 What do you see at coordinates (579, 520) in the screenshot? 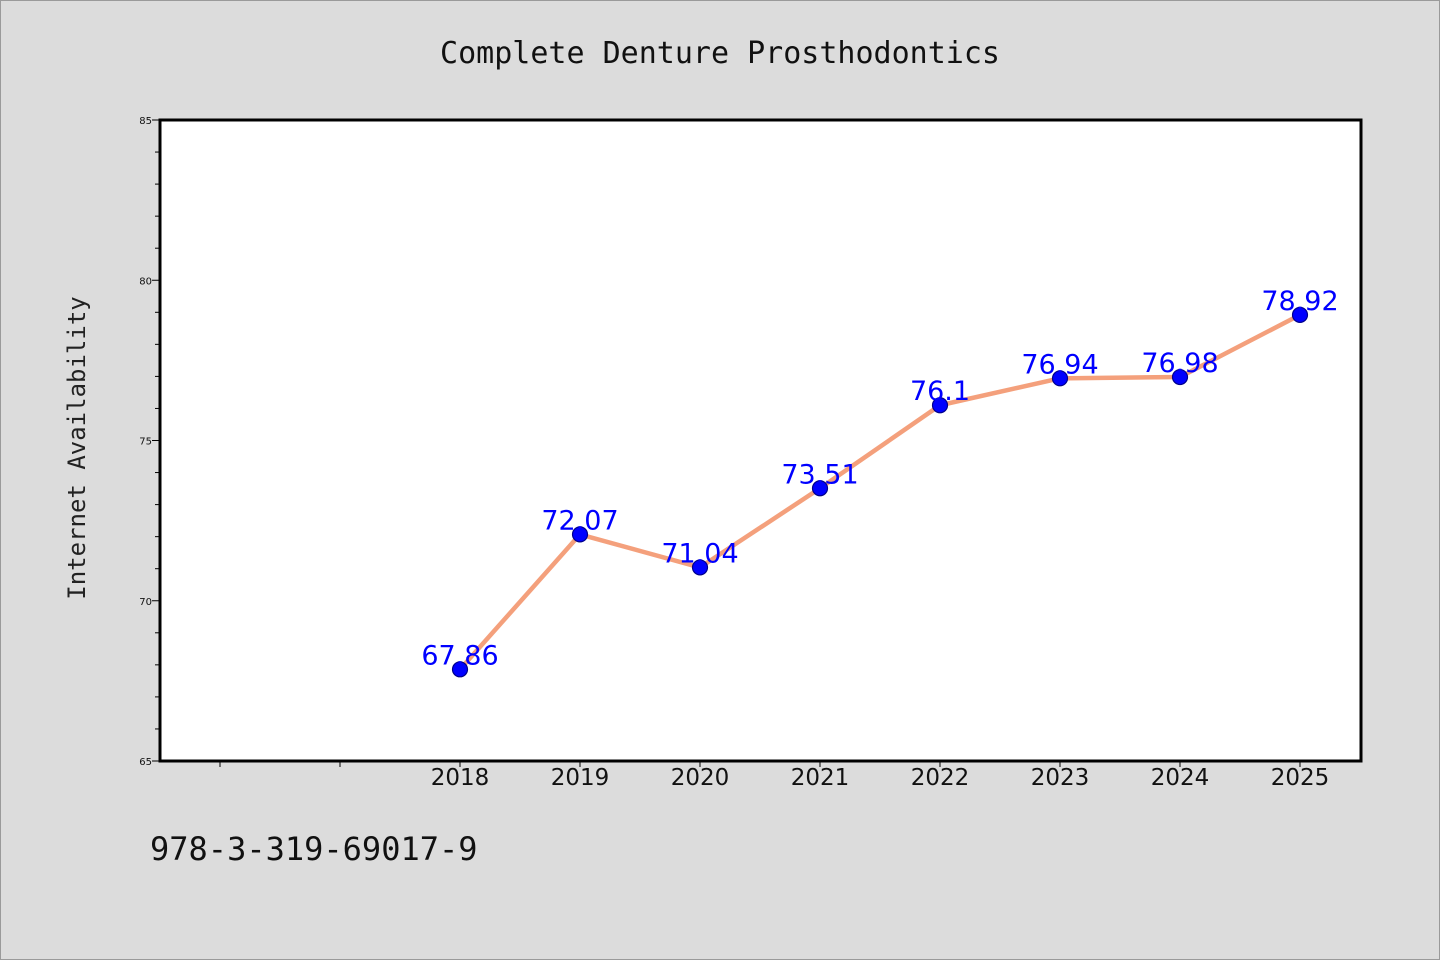
I see `data-label: 72.07` at bounding box center [579, 520].